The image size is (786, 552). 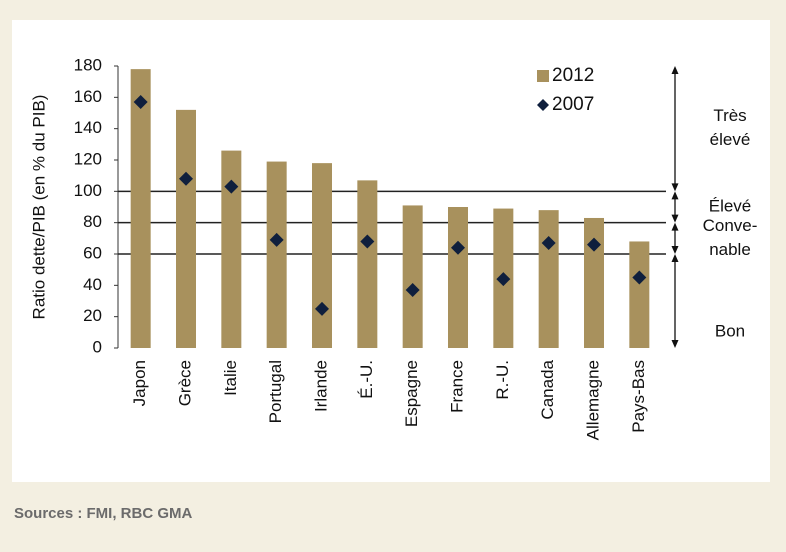 What do you see at coordinates (320, 386) in the screenshot?
I see `x-tick-label: Irlande` at bounding box center [320, 386].